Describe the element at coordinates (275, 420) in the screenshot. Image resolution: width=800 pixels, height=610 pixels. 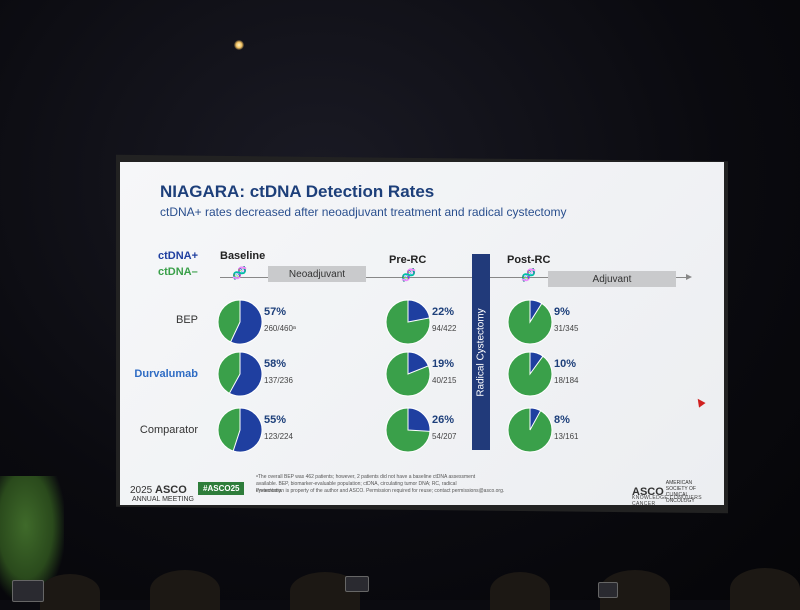
I see `data-label-percent: 55%` at that location.